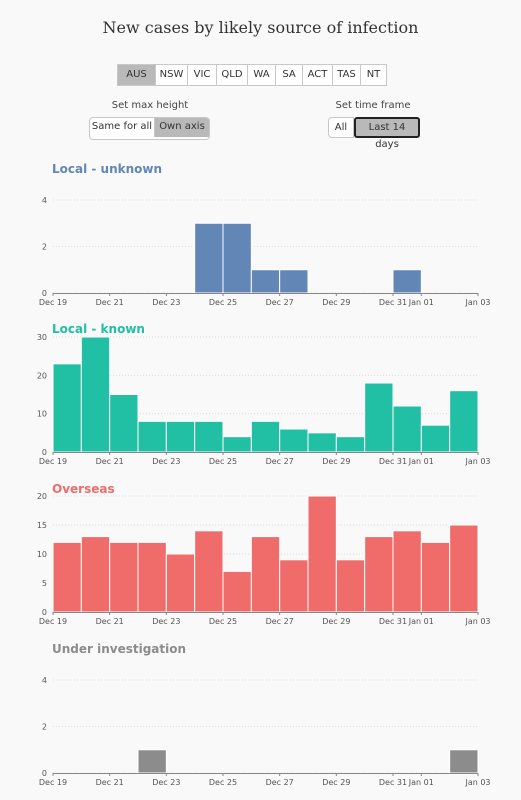 The width and height of the screenshot is (521, 800). I want to click on under-investigation-title: Under investigation, so click(119, 649).